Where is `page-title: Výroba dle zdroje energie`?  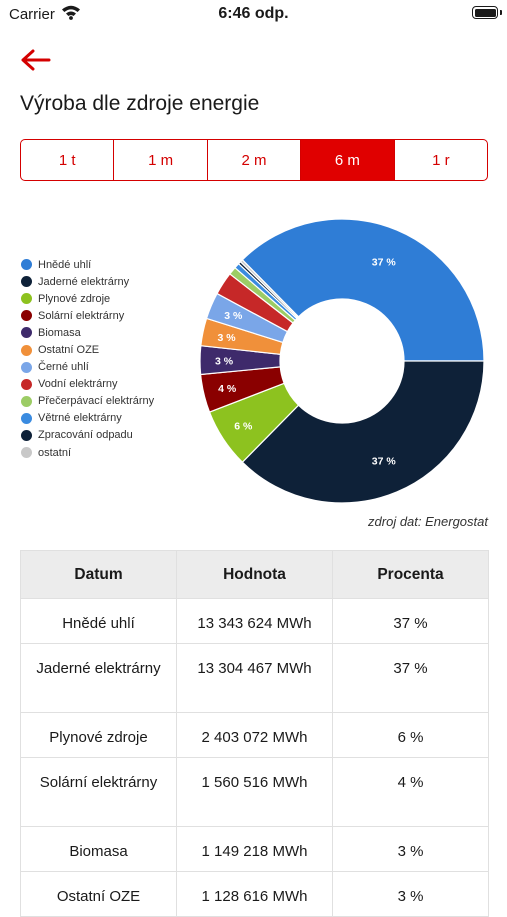 page-title: Výroba dle zdroje energie is located at coordinates (140, 103).